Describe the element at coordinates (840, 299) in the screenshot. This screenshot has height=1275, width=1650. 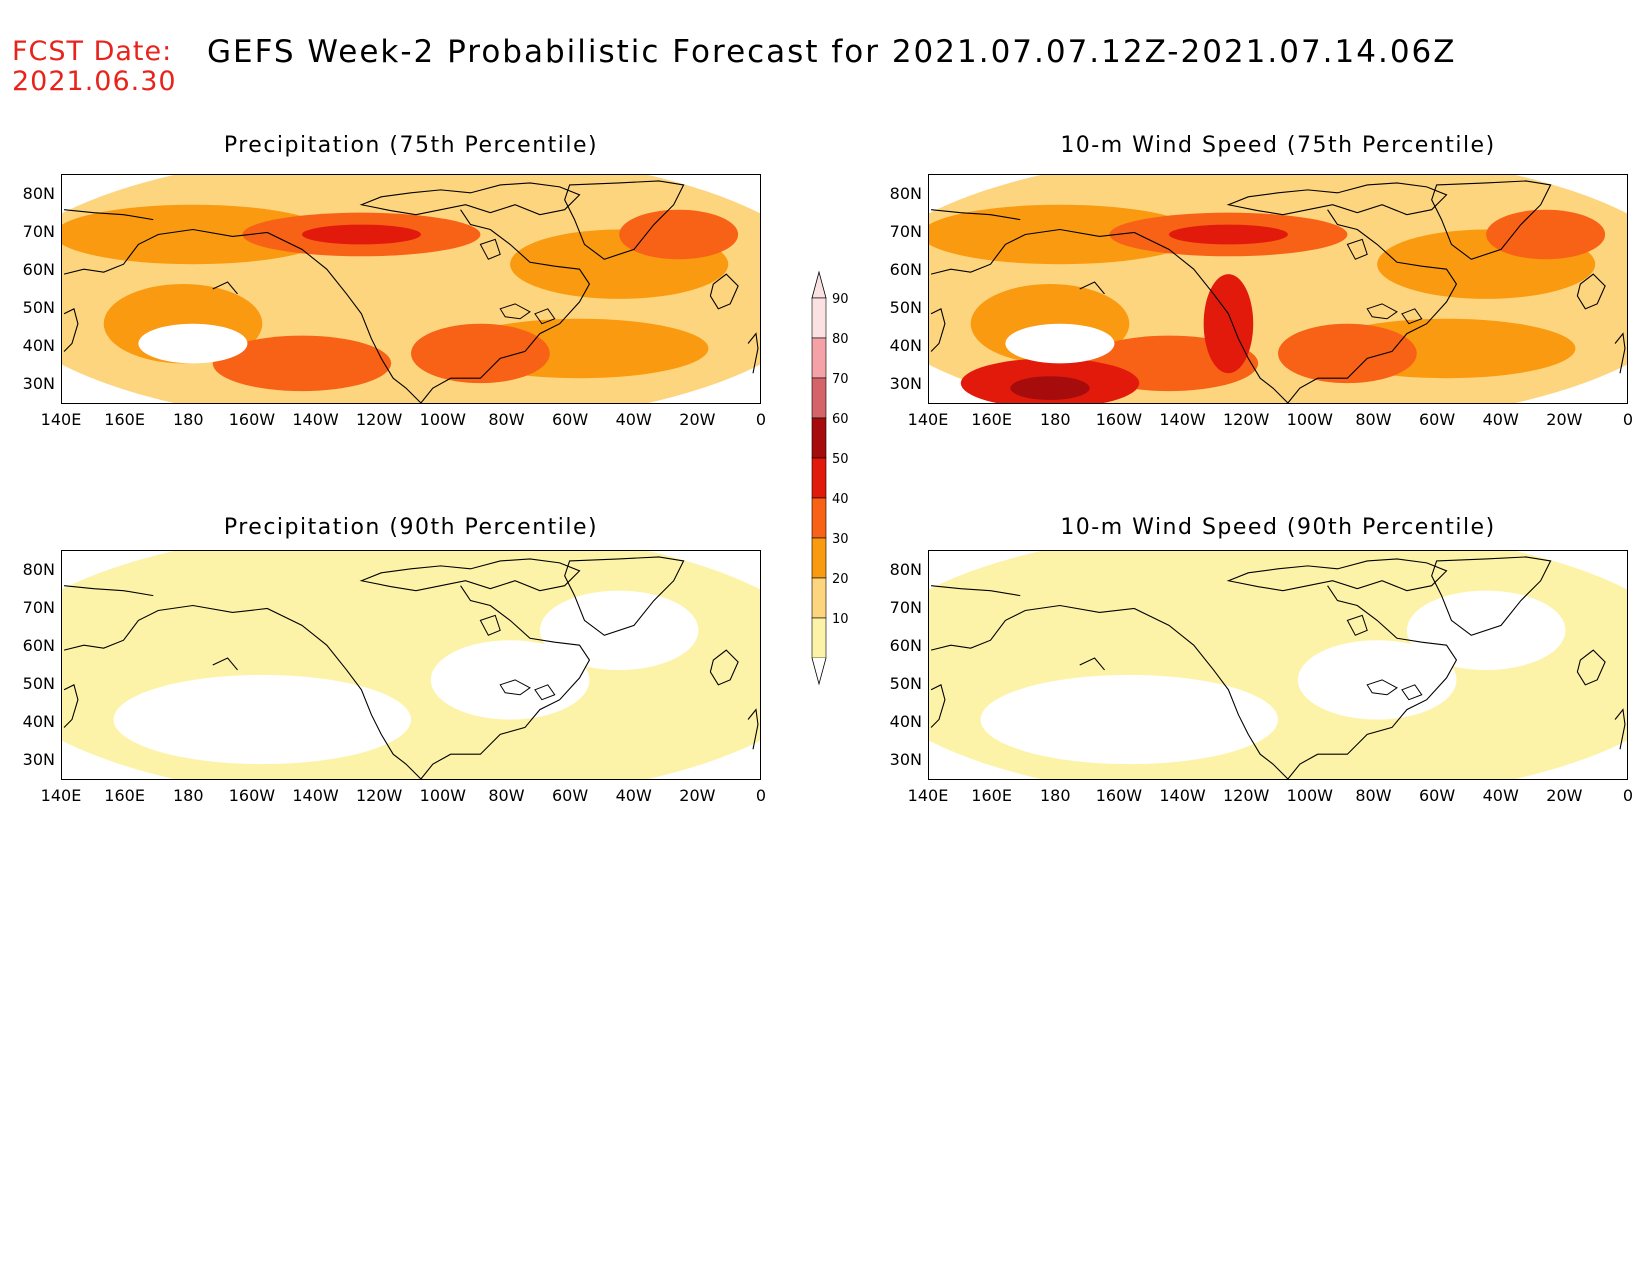
I see `colorbar-label: 90` at that location.